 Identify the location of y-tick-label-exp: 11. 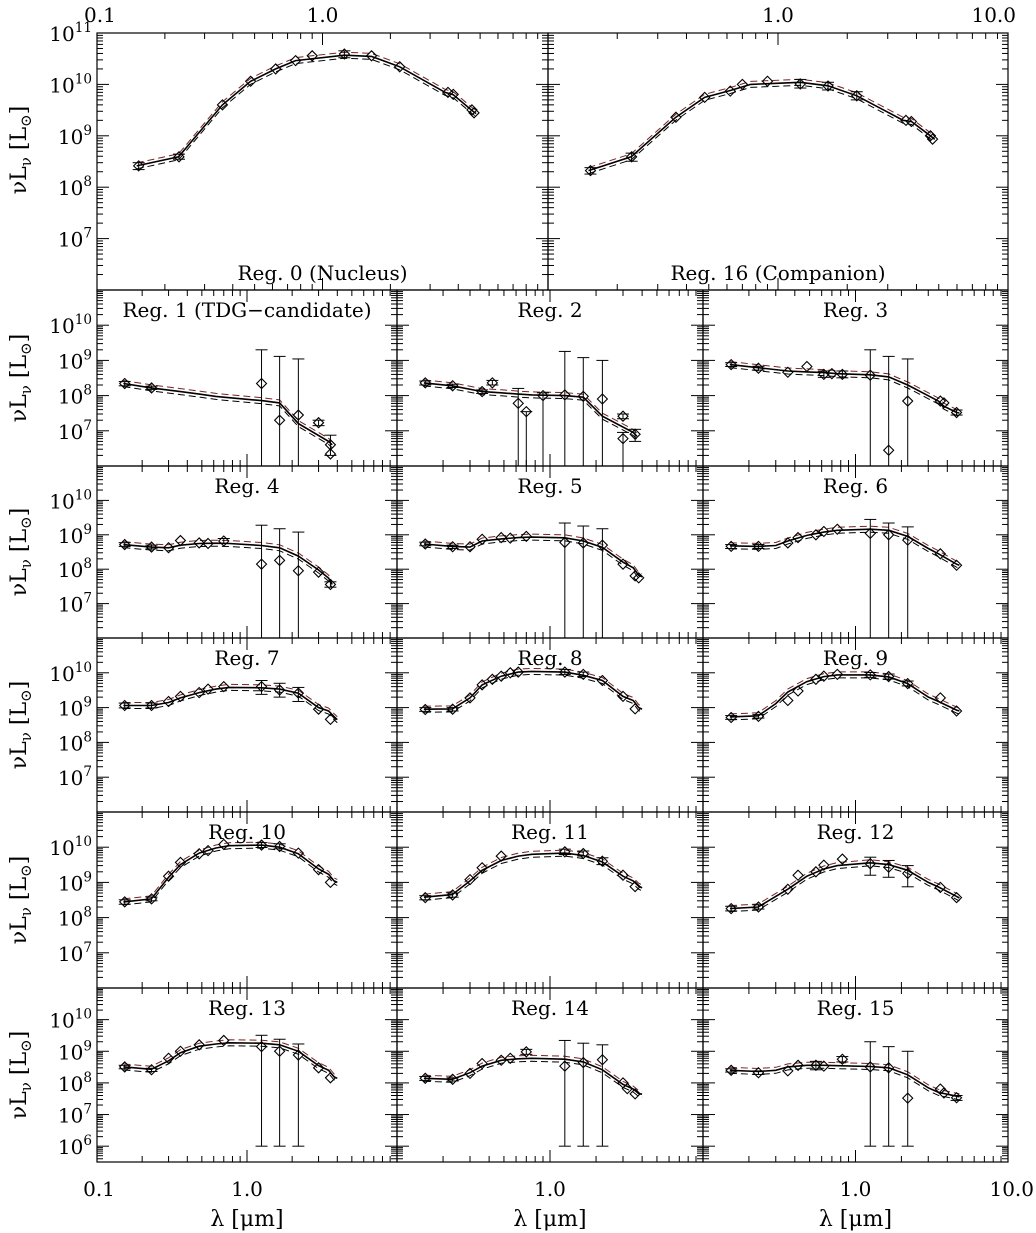
(83, 28).